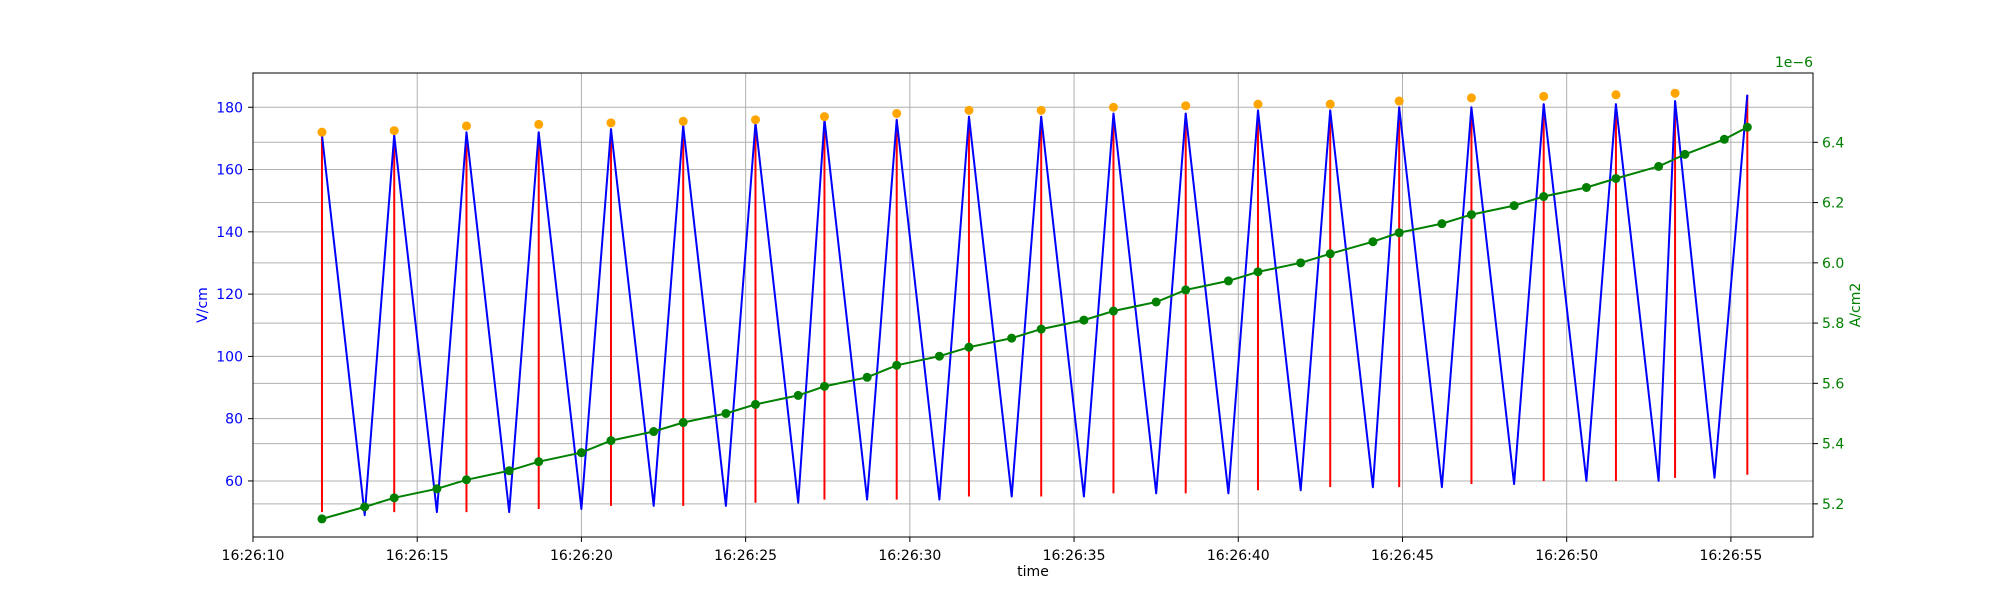 Image resolution: width=2000 pixels, height=600 pixels. Describe the element at coordinates (417, 556) in the screenshot. I see `x-tick-label: 16:26:15` at that location.